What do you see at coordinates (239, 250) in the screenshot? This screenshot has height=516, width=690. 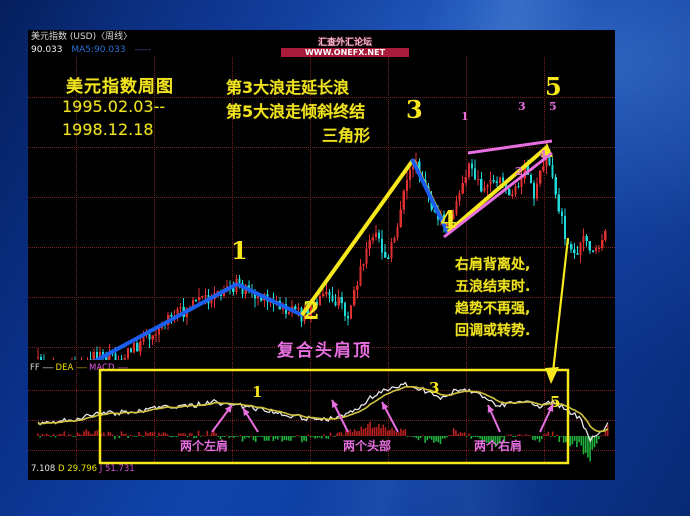 I see `wave-major-0: 1` at bounding box center [239, 250].